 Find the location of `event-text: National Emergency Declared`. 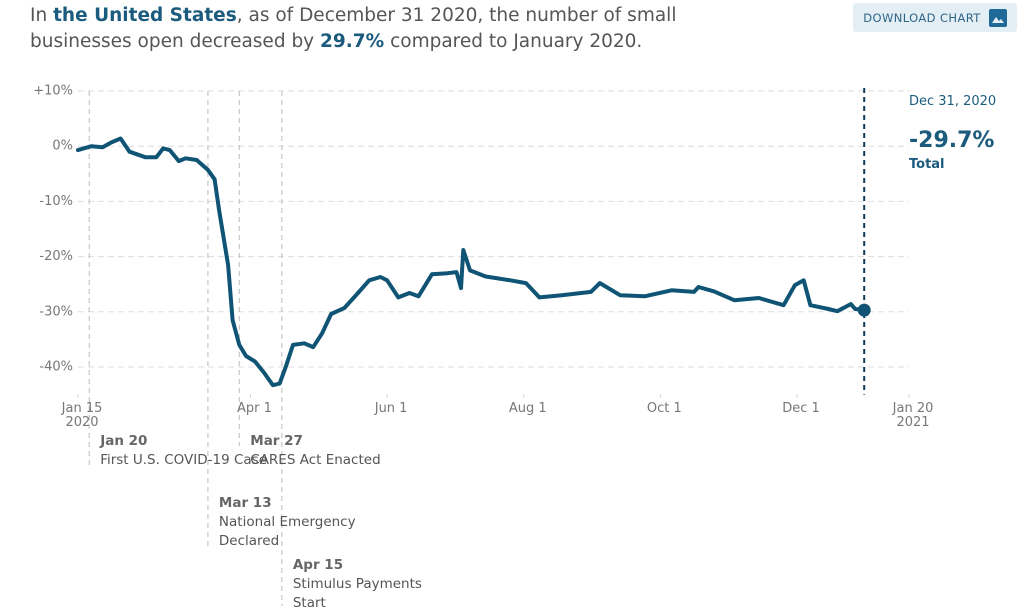

event-text: National Emergency Declared is located at coordinates (287, 531).